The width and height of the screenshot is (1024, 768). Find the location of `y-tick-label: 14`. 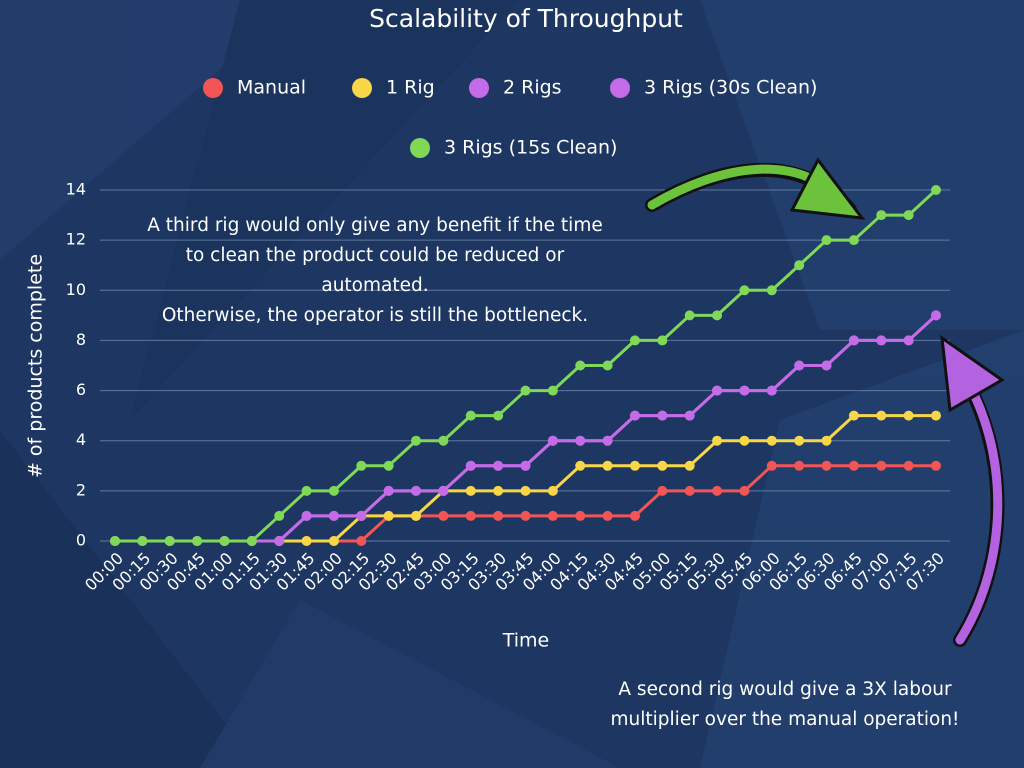

y-tick-label: 14 is located at coordinates (76, 189).